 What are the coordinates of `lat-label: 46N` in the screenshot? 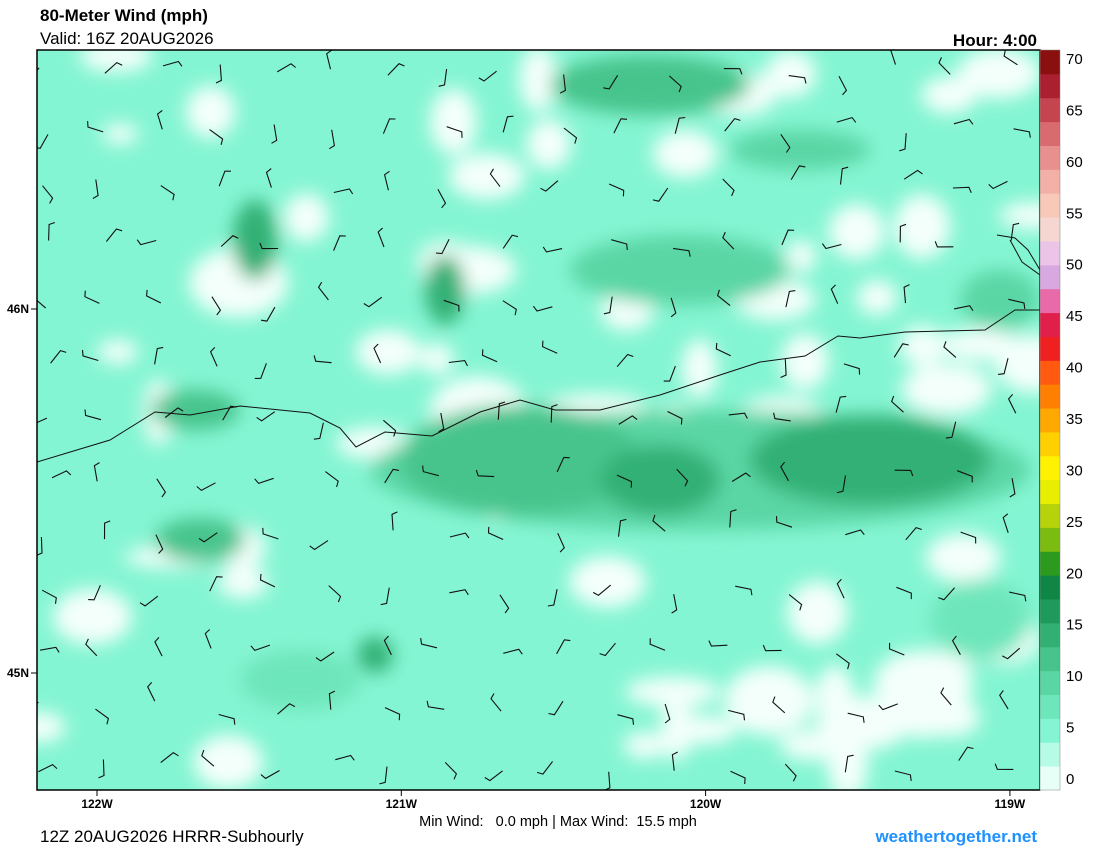 It's located at (18, 309).